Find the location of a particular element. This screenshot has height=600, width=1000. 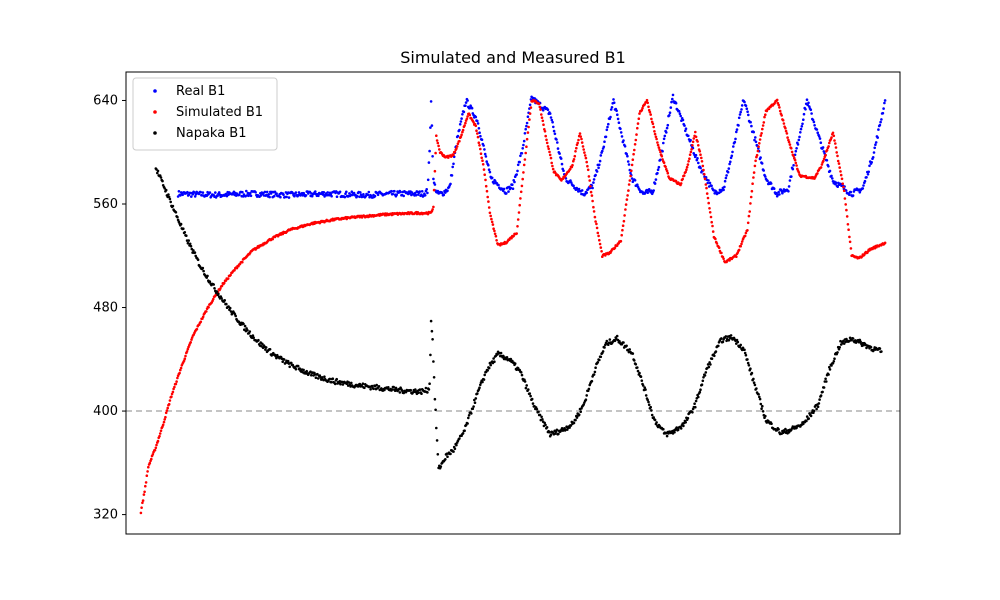

y-tick-label: 560 is located at coordinates (105, 204).